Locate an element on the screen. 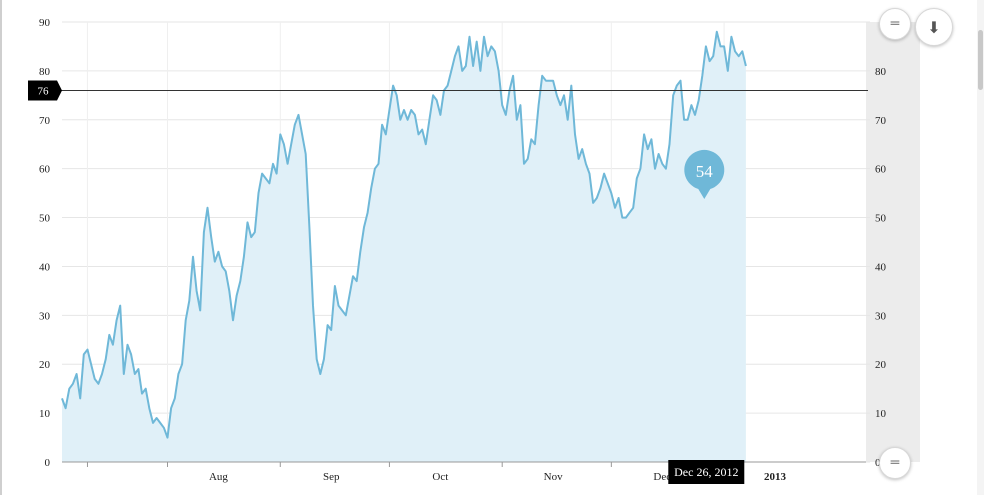  right-axis-tick-label: 0 is located at coordinates (878, 463).